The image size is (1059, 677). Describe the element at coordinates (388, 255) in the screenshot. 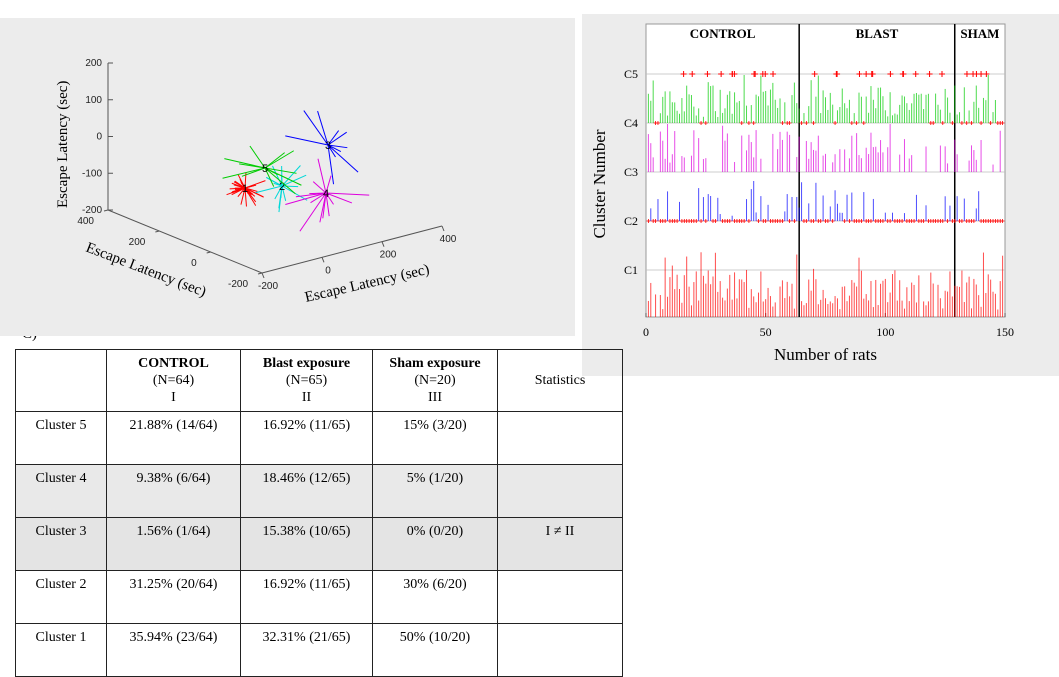

I see `x-tick-label: 200` at that location.